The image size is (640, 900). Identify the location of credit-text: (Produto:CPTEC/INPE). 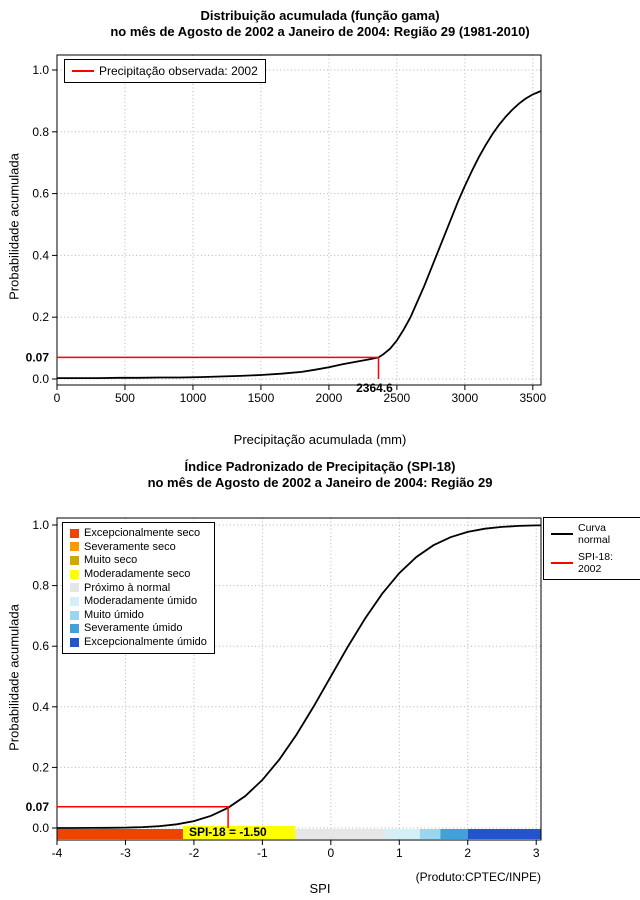
(478, 877).